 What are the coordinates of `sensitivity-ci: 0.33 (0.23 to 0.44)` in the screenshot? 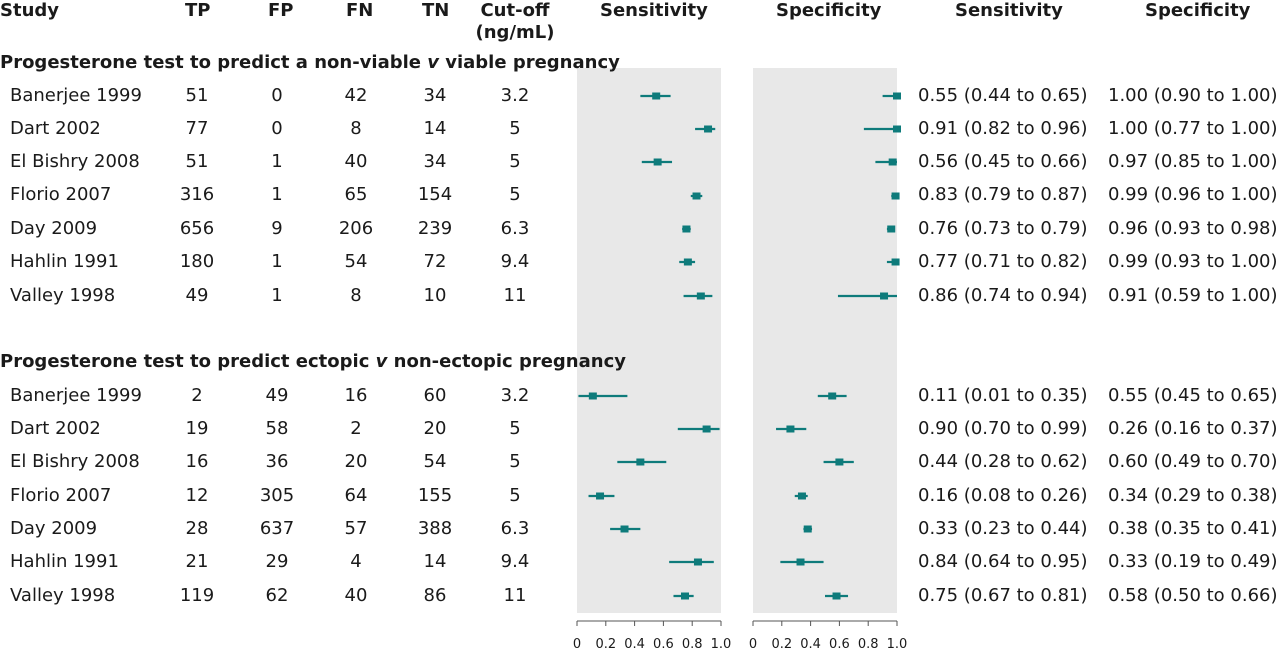 It's located at (1003, 528).